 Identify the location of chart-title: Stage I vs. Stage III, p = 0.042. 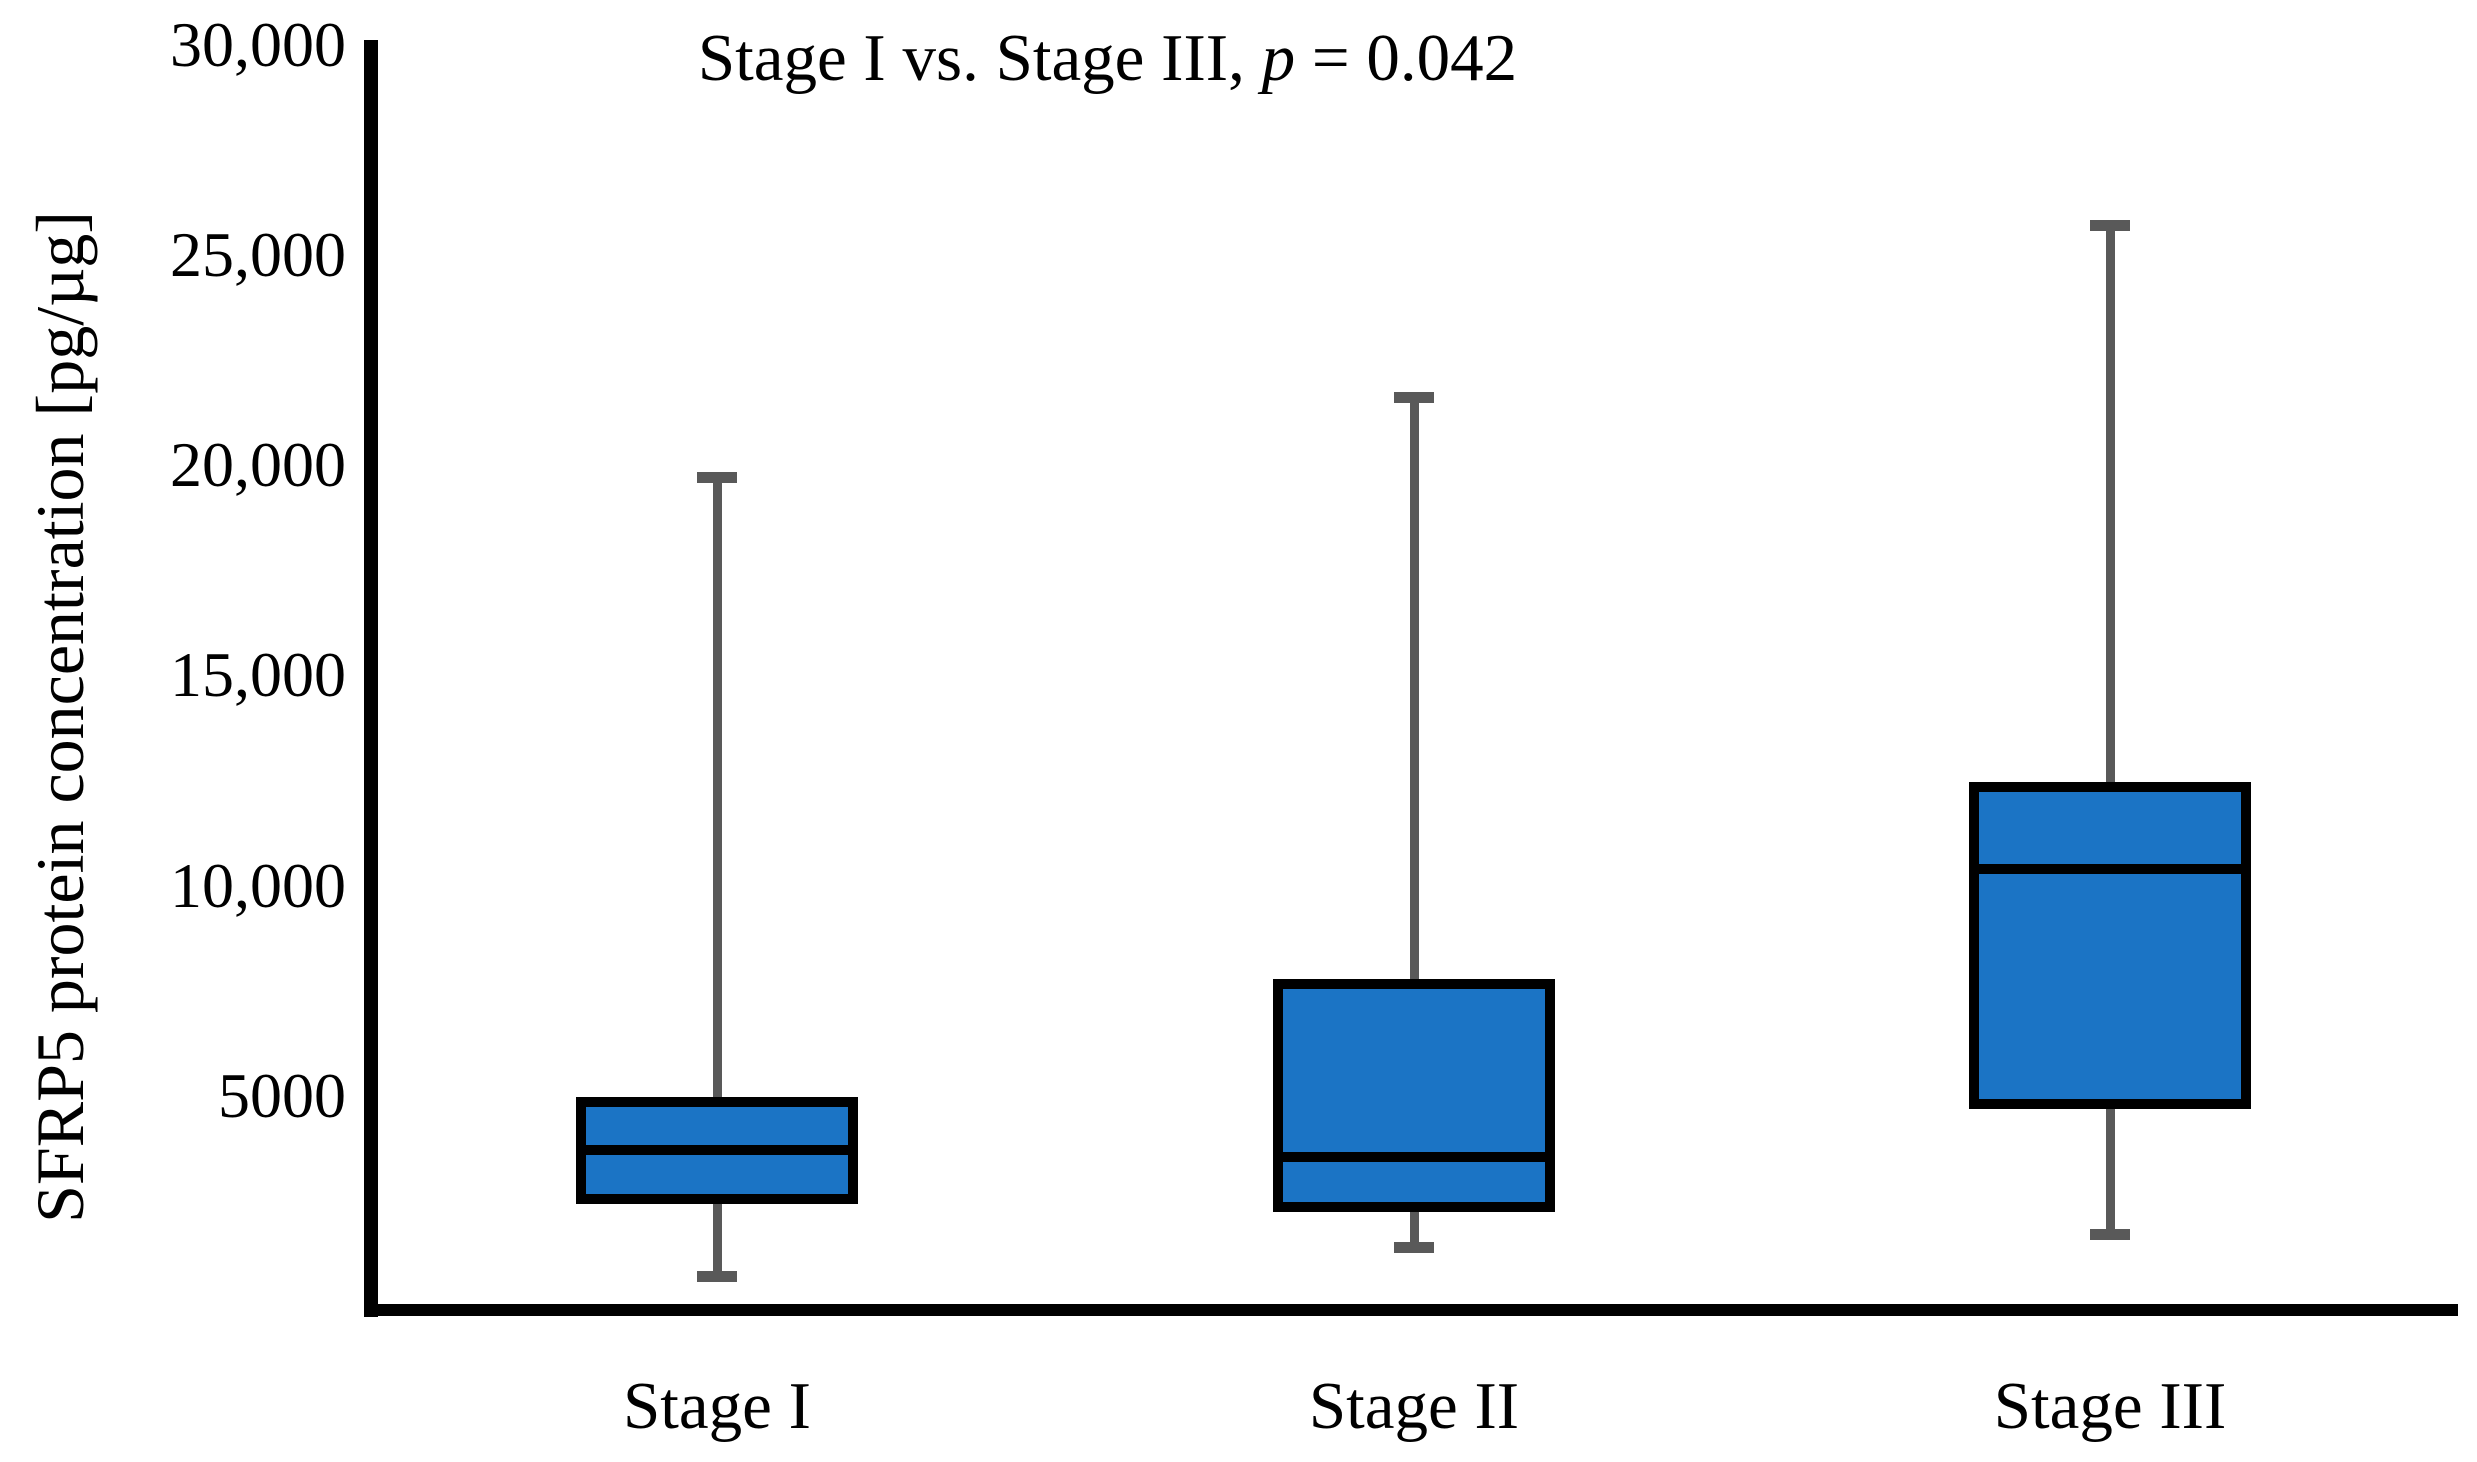
(1107, 58).